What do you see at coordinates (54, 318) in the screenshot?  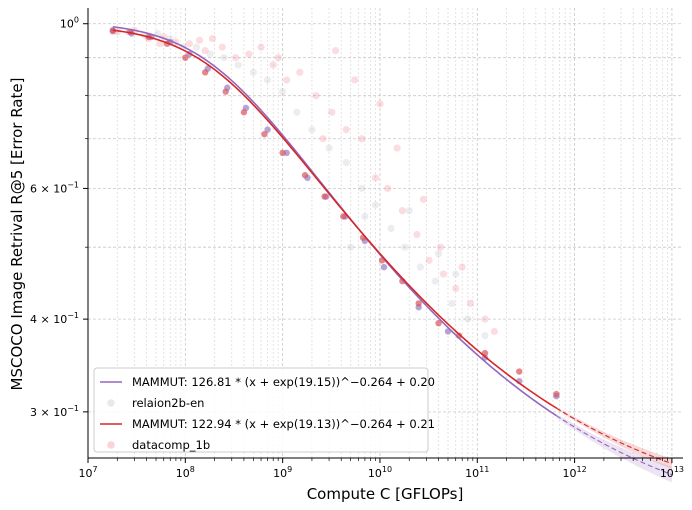 I see `y-tick-label: 4 × 10⁻¹` at bounding box center [54, 318].